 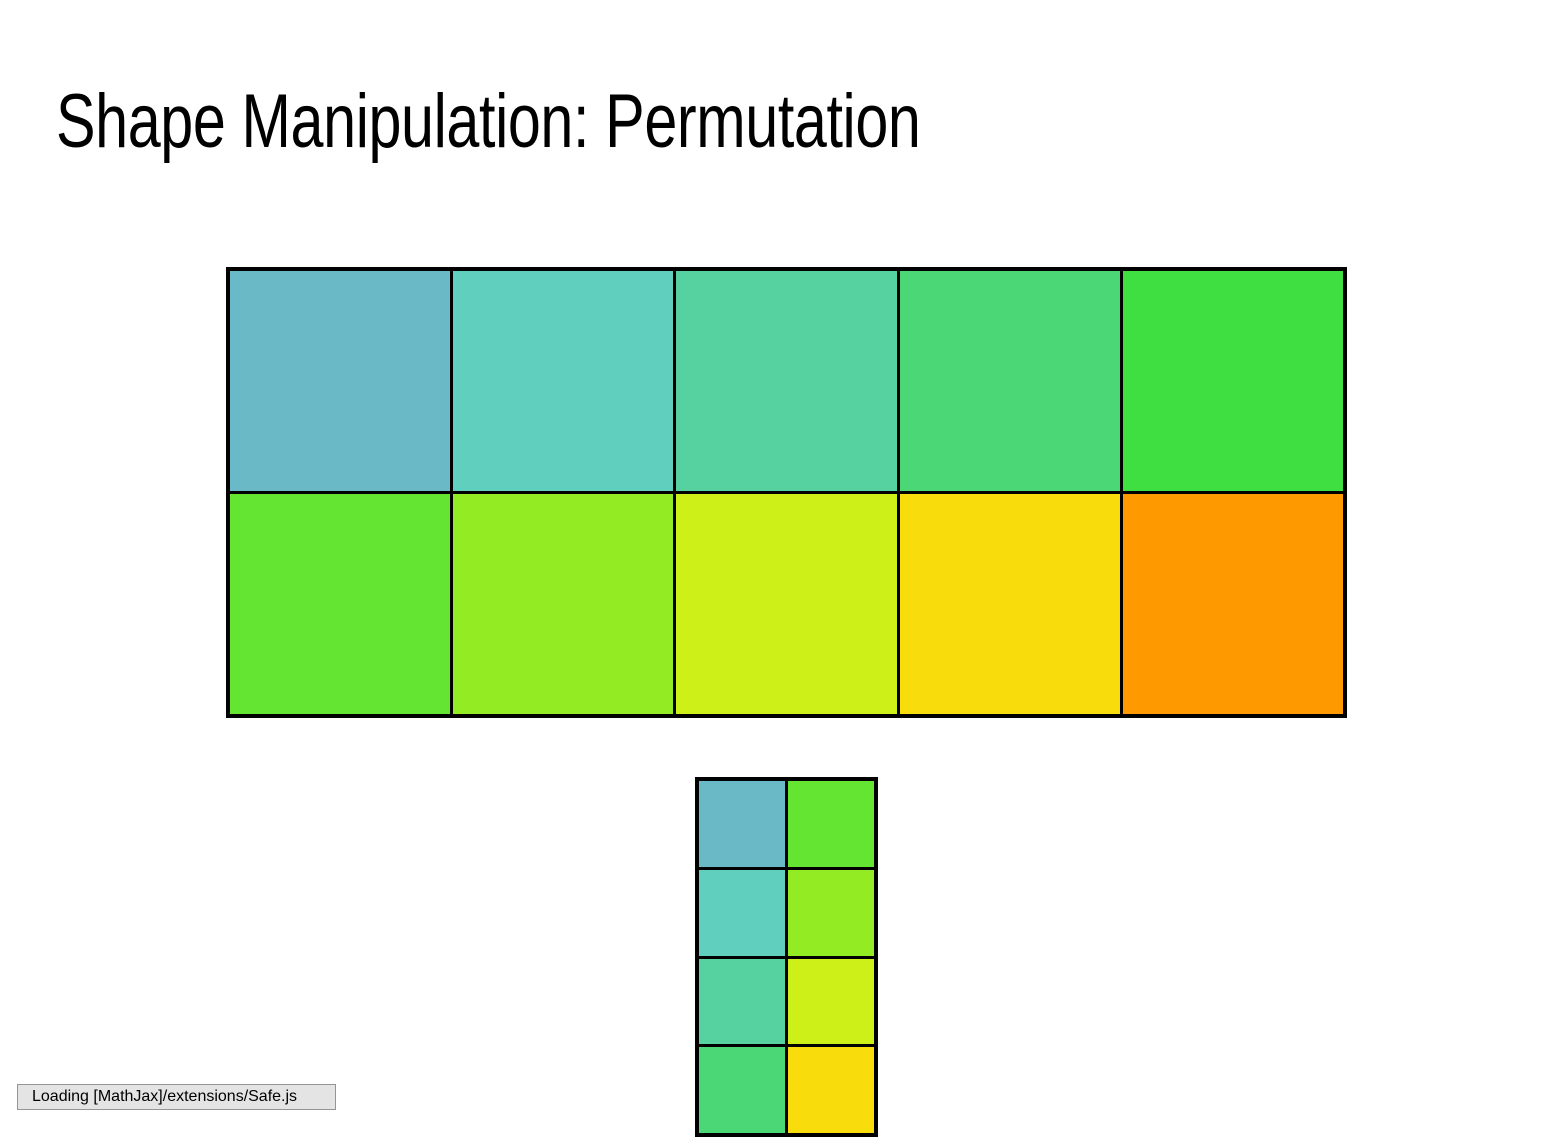 What do you see at coordinates (340, 604) in the screenshot?
I see `original-cell-r1-c0` at bounding box center [340, 604].